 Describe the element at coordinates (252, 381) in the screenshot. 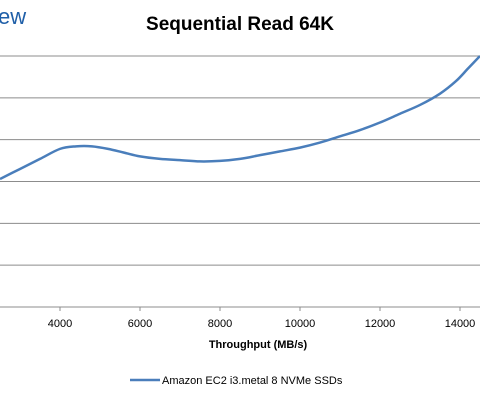

I see `legend-label: Amazon EC2 i3.metal 8 NVMe SSDs` at that location.